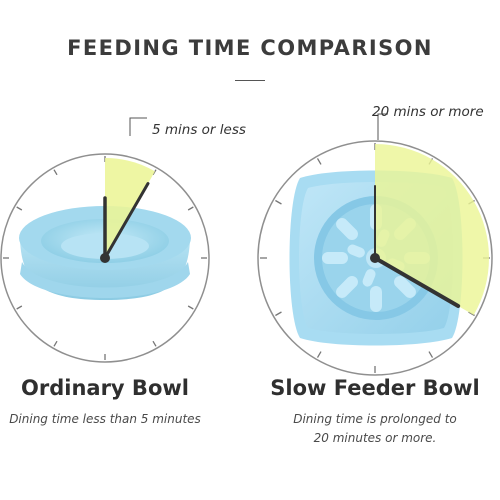  I want to click on page-title: FEEDING TIME COMPARISON, so click(250, 48).